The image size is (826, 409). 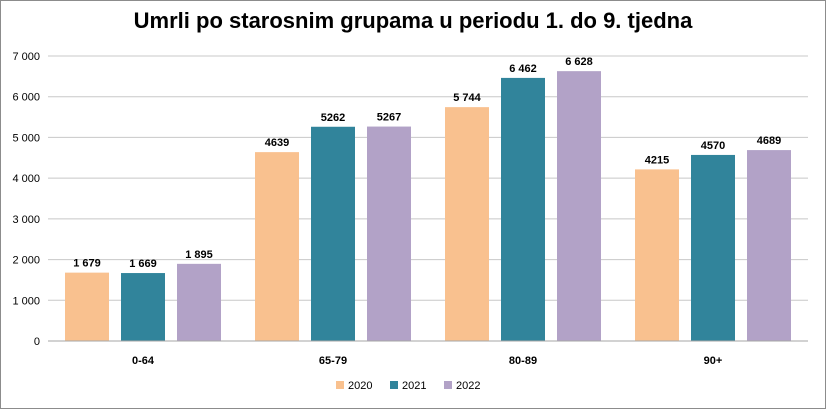 I want to click on y-tick-label: 6 000, so click(x=26, y=98).